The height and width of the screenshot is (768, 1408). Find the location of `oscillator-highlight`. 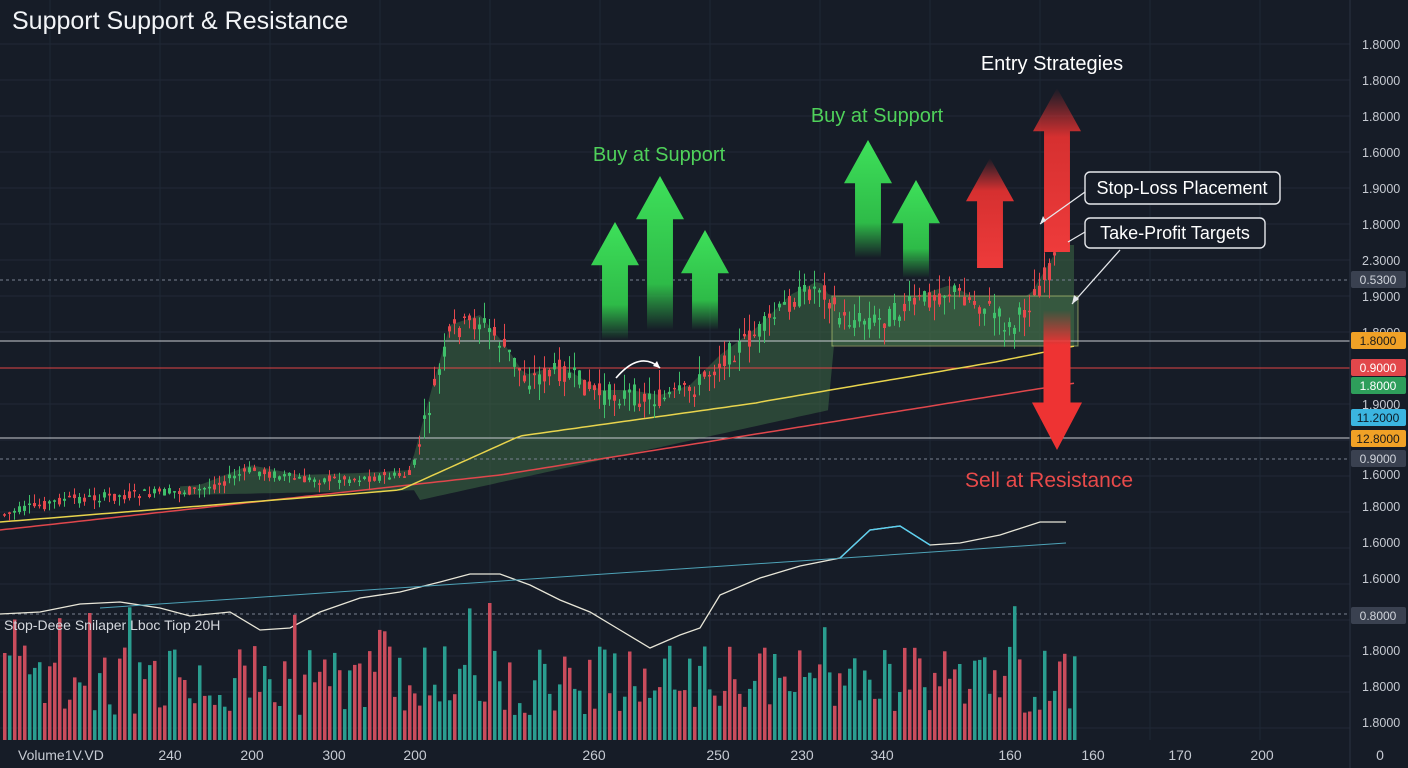

oscillator-highlight is located at coordinates (885, 542).